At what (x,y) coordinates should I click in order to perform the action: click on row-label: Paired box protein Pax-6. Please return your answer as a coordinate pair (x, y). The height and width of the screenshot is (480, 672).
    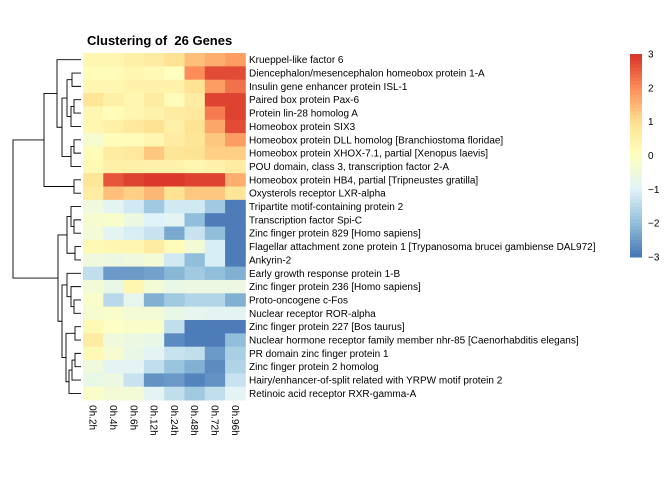
    Looking at the image, I should click on (304, 100).